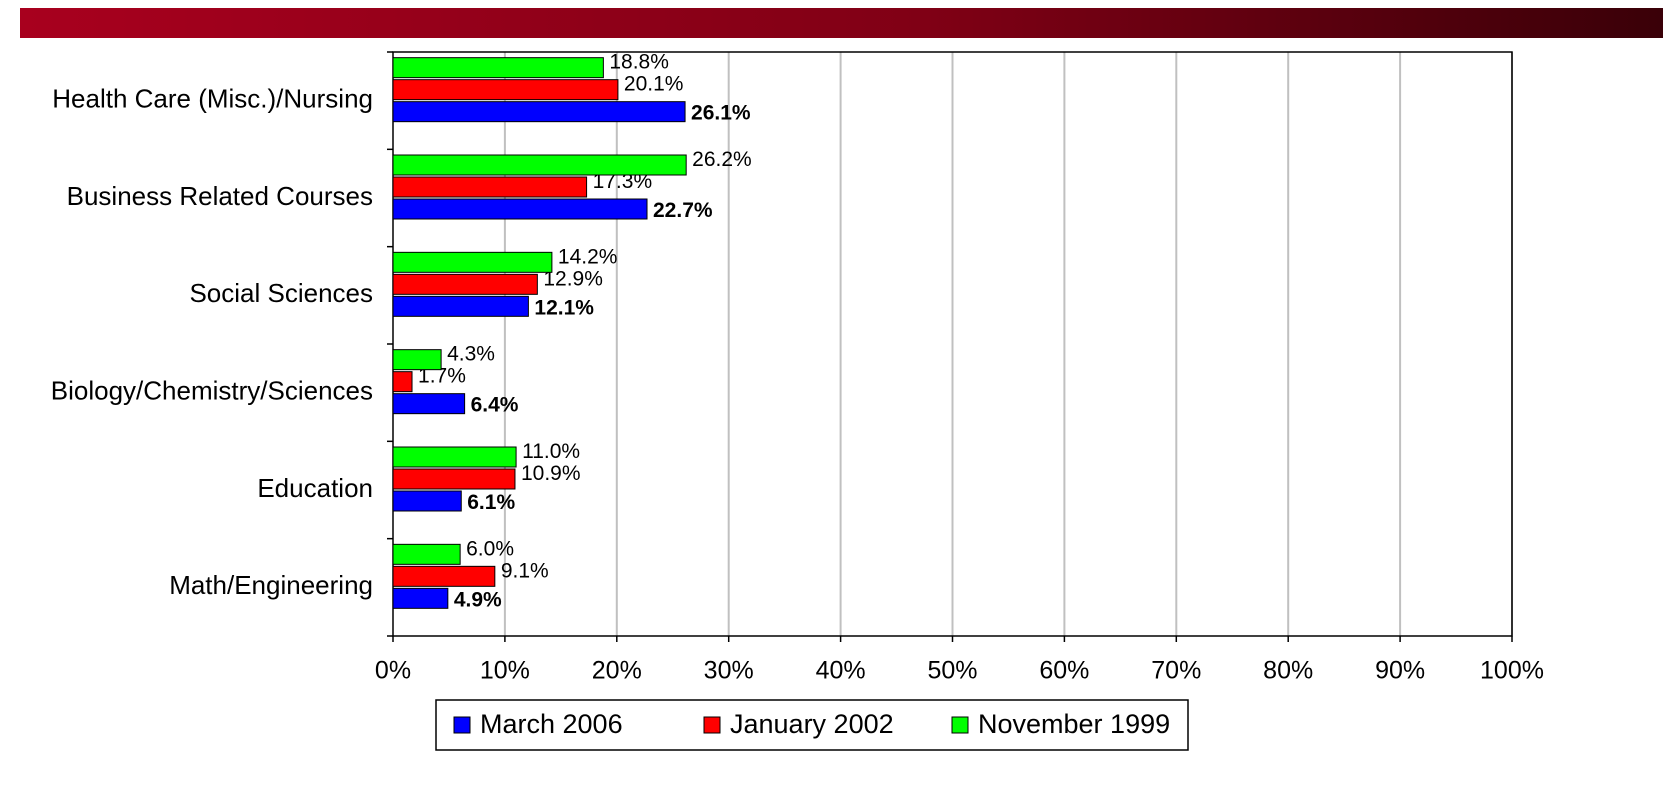 This screenshot has height=796, width=1663. What do you see at coordinates (841, 23) in the screenshot?
I see `banner` at bounding box center [841, 23].